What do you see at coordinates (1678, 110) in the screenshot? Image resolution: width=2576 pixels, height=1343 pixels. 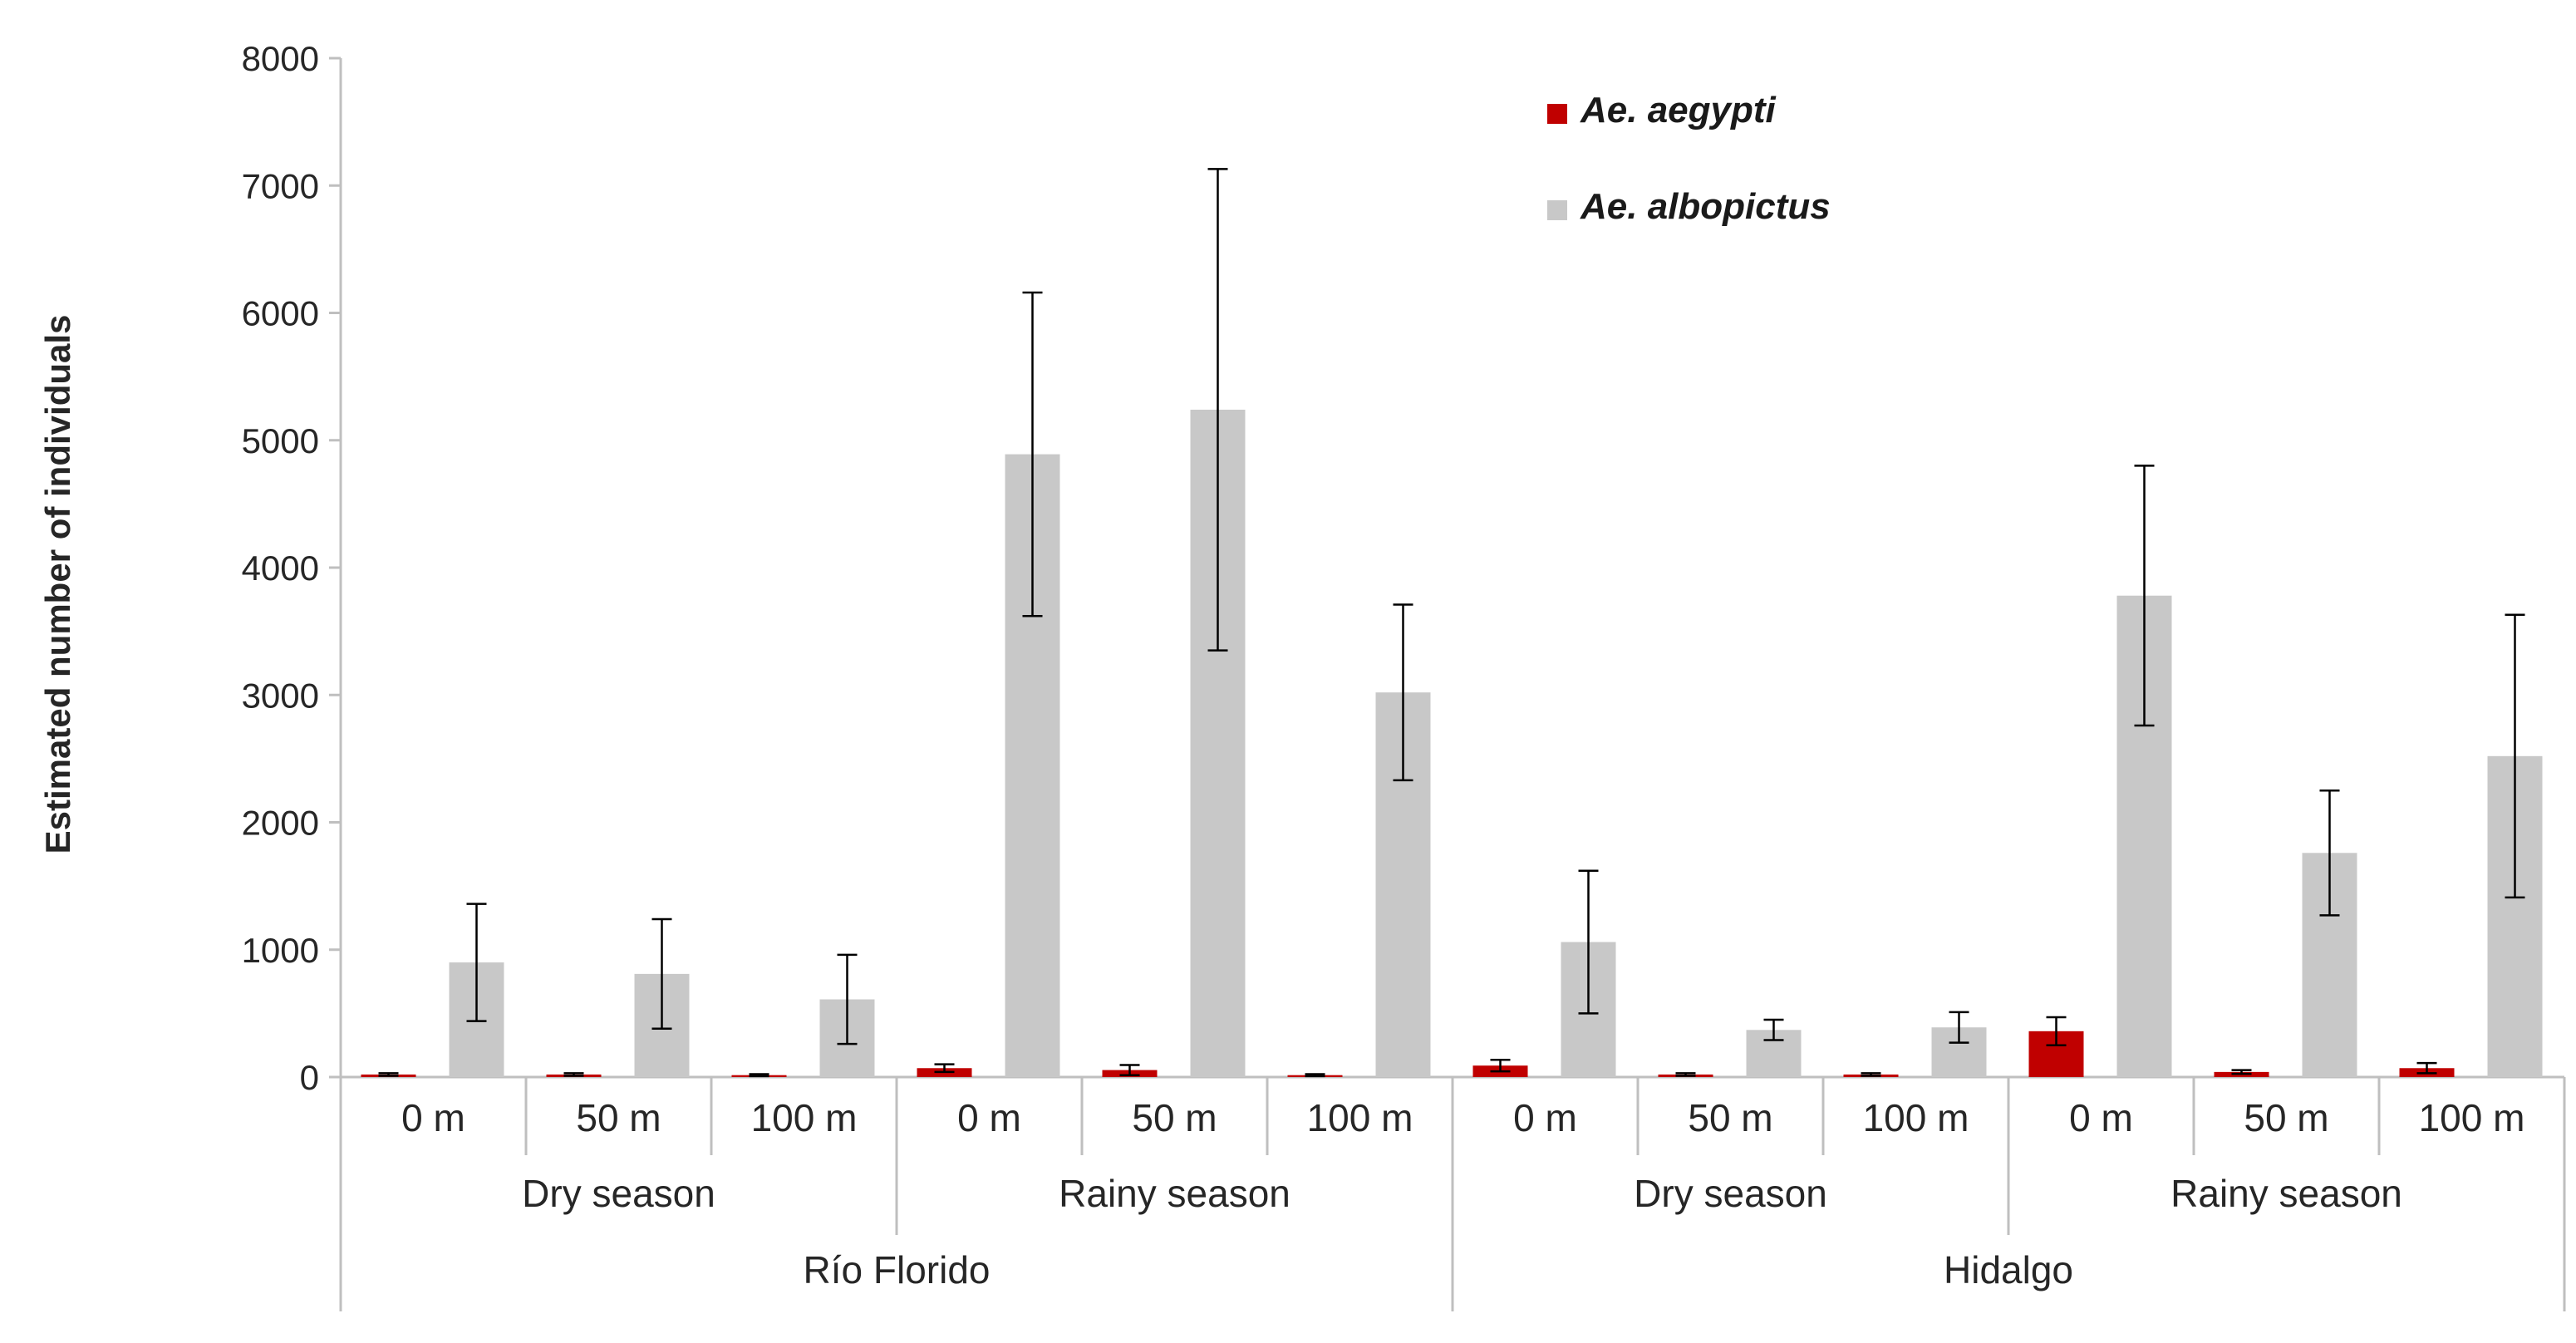 I see `legend-label-aegypti: Ae. aegypti` at bounding box center [1678, 110].